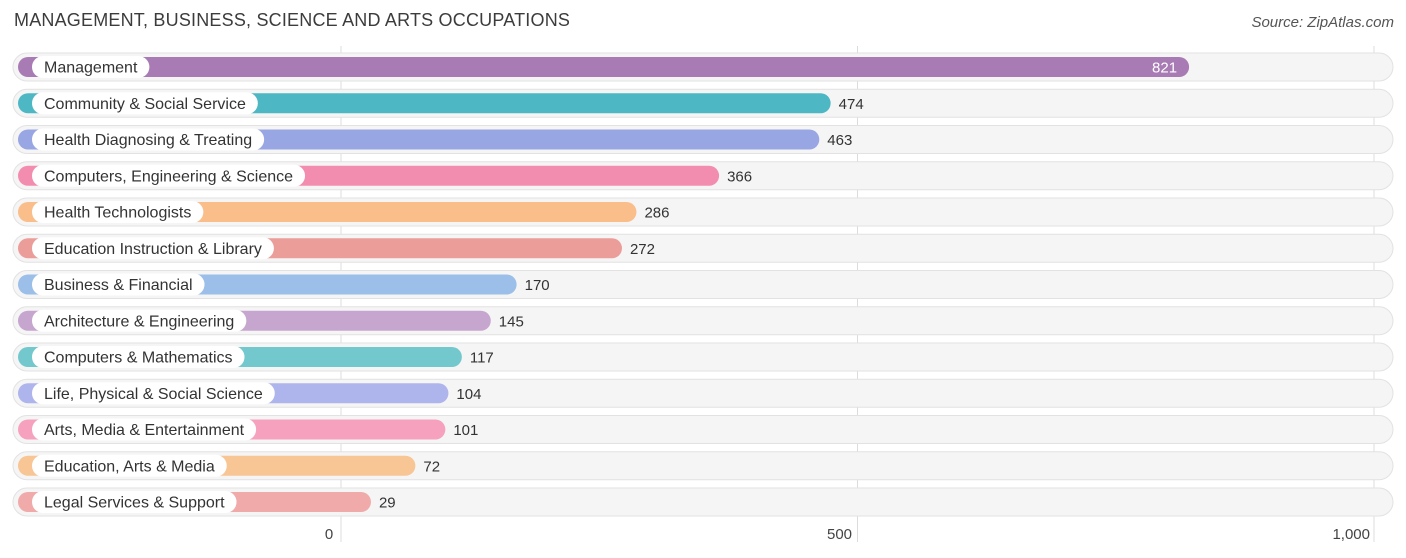 The width and height of the screenshot is (1406, 558). What do you see at coordinates (329, 534) in the screenshot?
I see `x-tick-label: 0` at bounding box center [329, 534].